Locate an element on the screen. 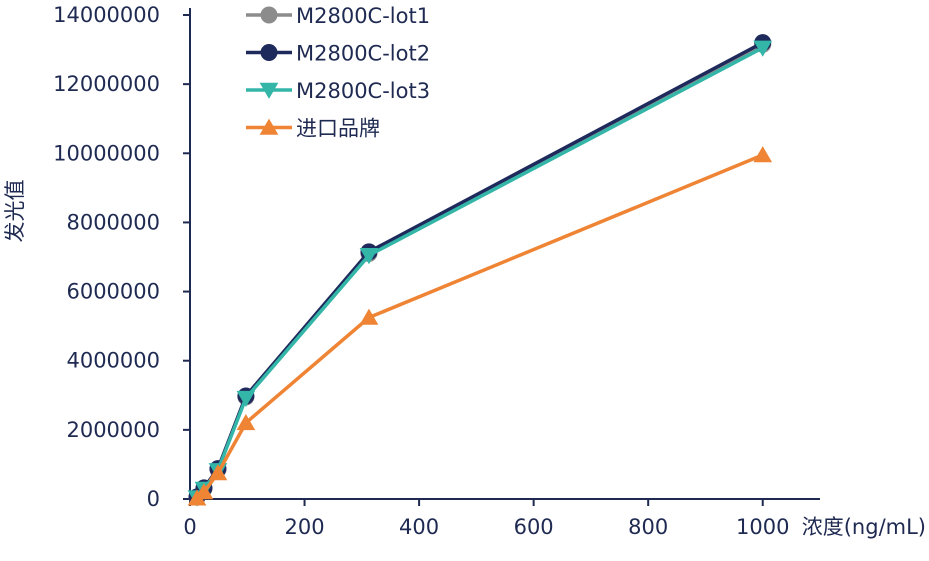 The width and height of the screenshot is (929, 561). legend-label: M2800C-lot2 is located at coordinates (363, 54).